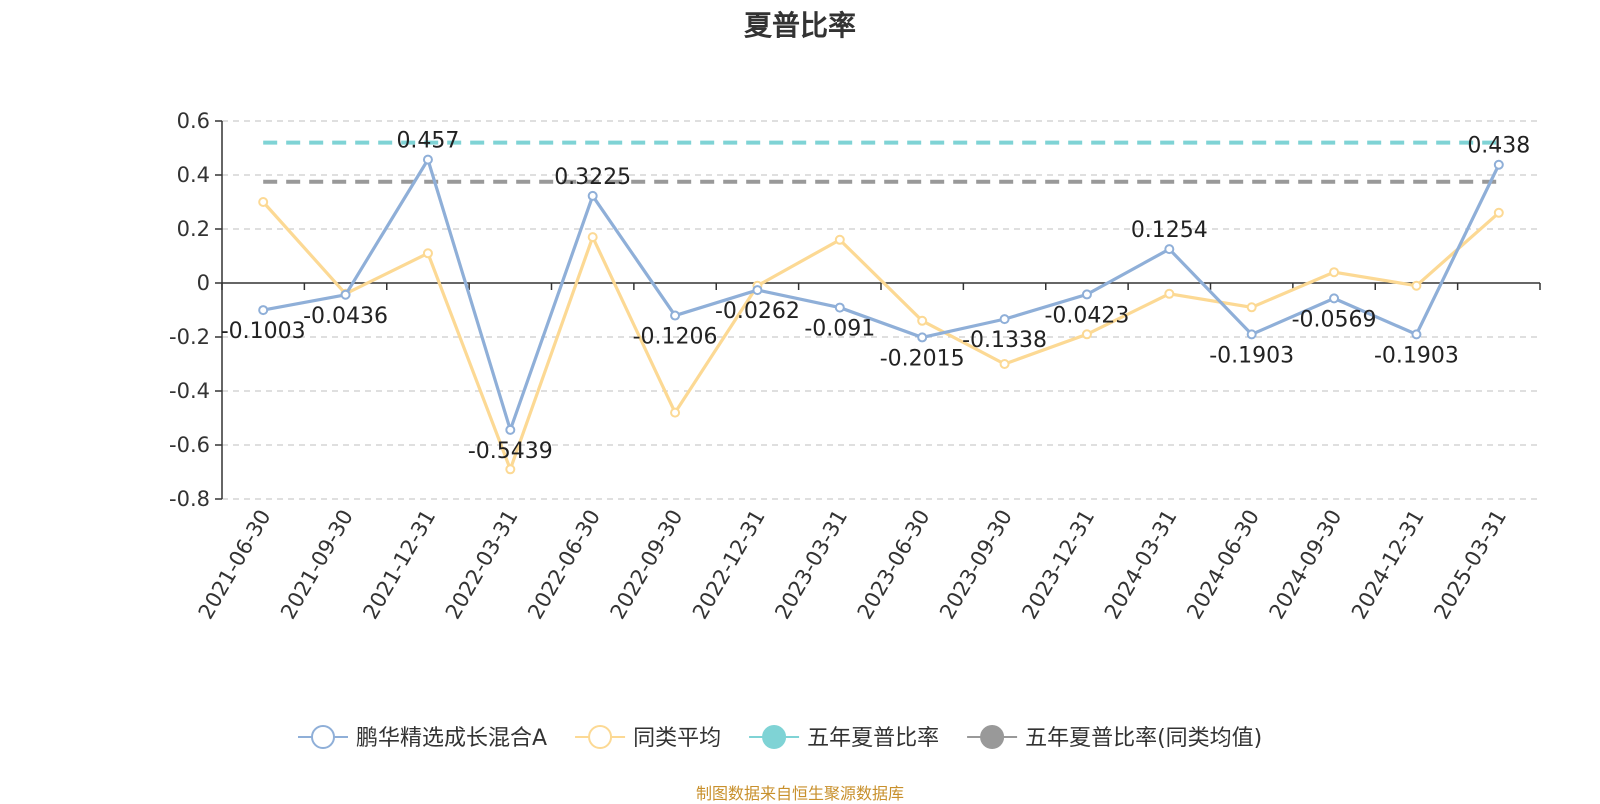  I want to click on legend: 鹏华精选成长混合A 同类平均 五年夏普比率 五年夏普比率(同类均值), so click(780, 738).